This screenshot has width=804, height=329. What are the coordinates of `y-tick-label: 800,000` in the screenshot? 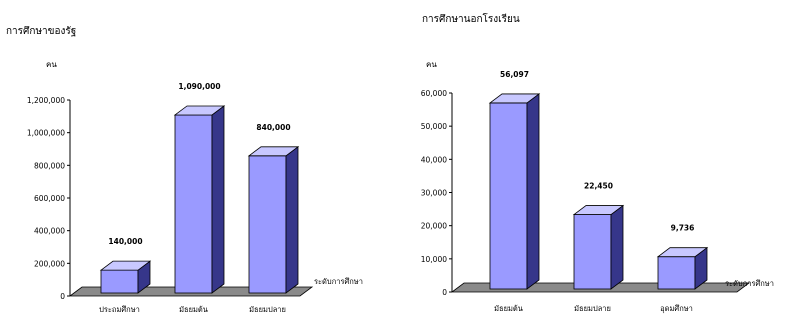 It's located at (49, 165).